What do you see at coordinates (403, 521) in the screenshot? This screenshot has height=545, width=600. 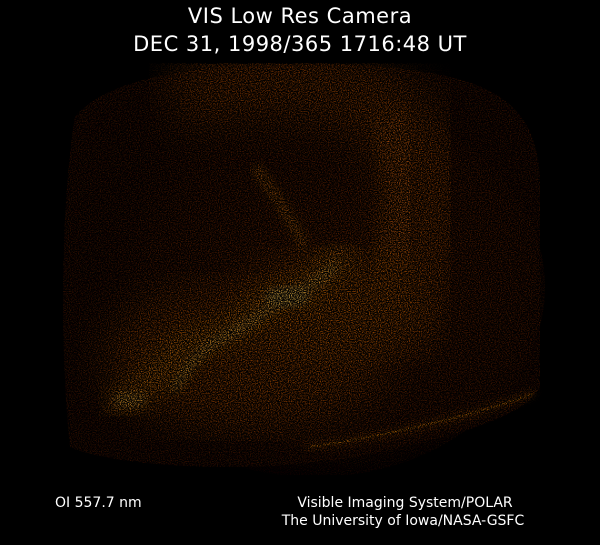 I see `institution-credit: The University of Iowa/NASA-GSFC` at bounding box center [403, 521].